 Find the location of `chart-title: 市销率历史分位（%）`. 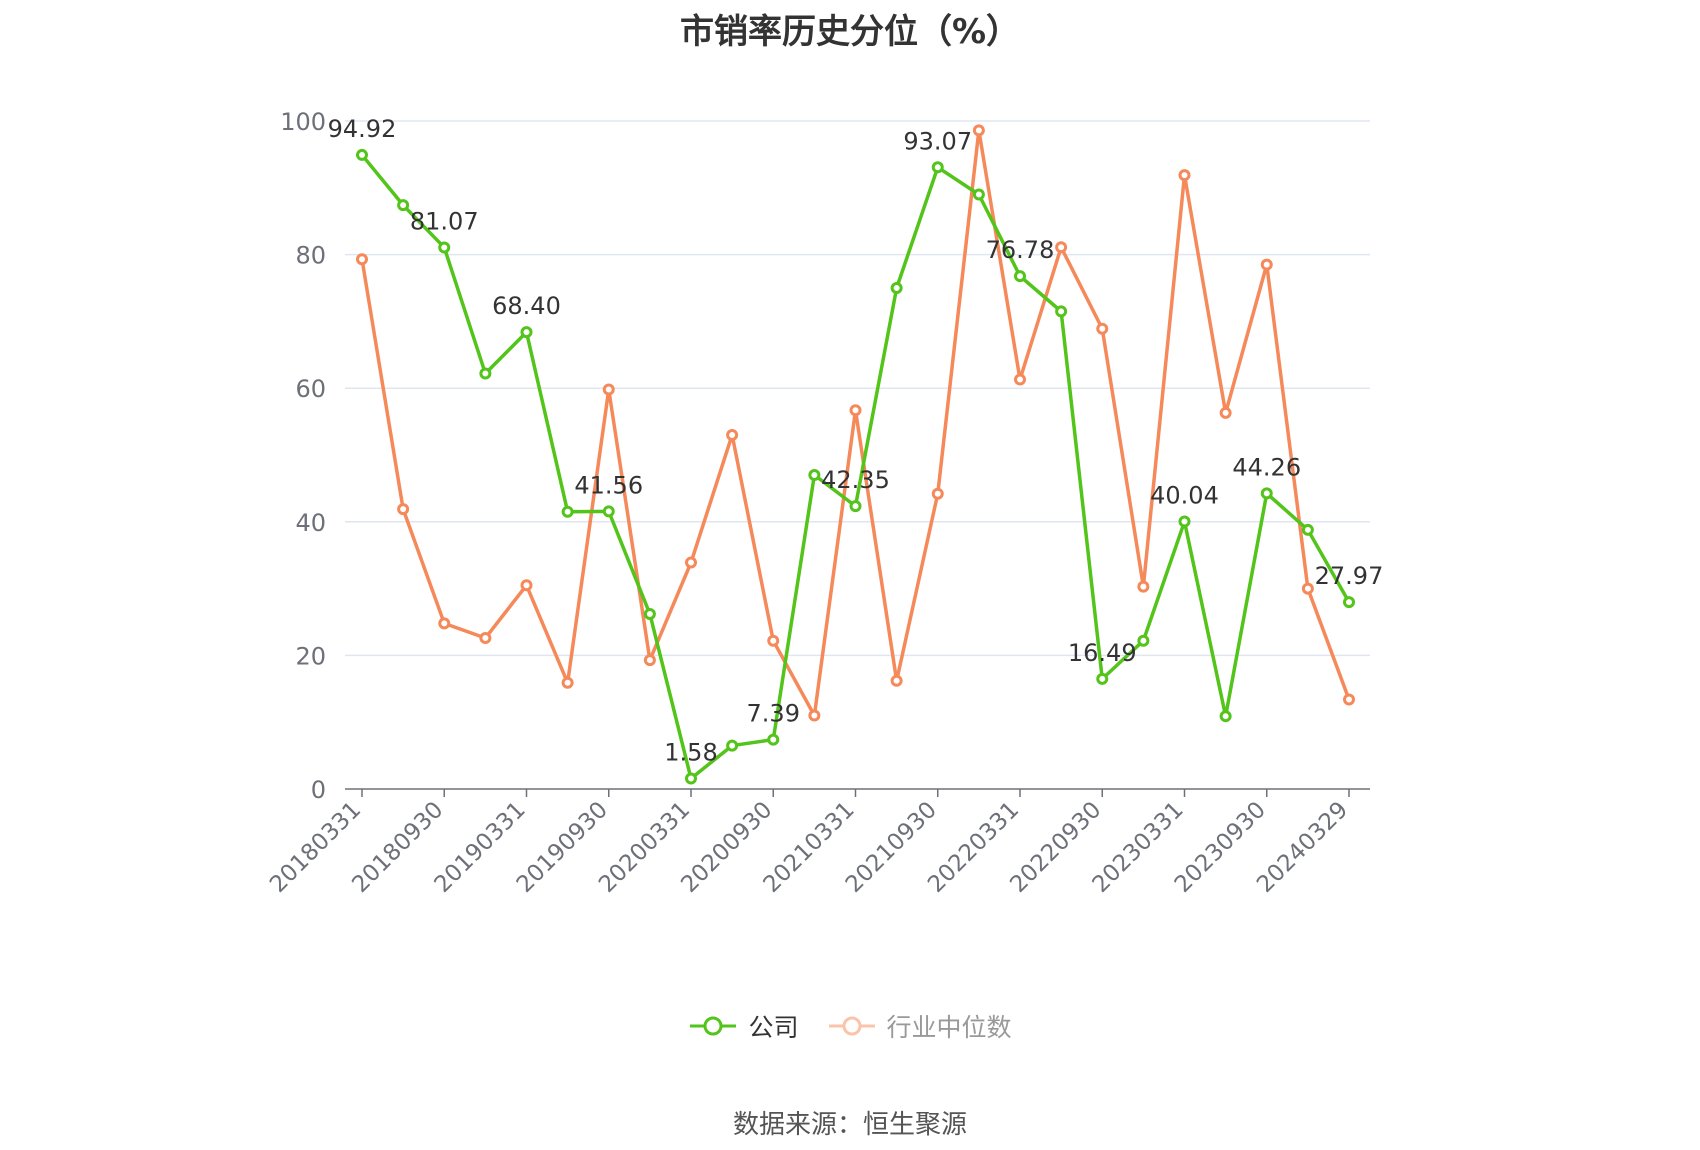

chart-title: 市销率历史分位（%） is located at coordinates (850, 32).